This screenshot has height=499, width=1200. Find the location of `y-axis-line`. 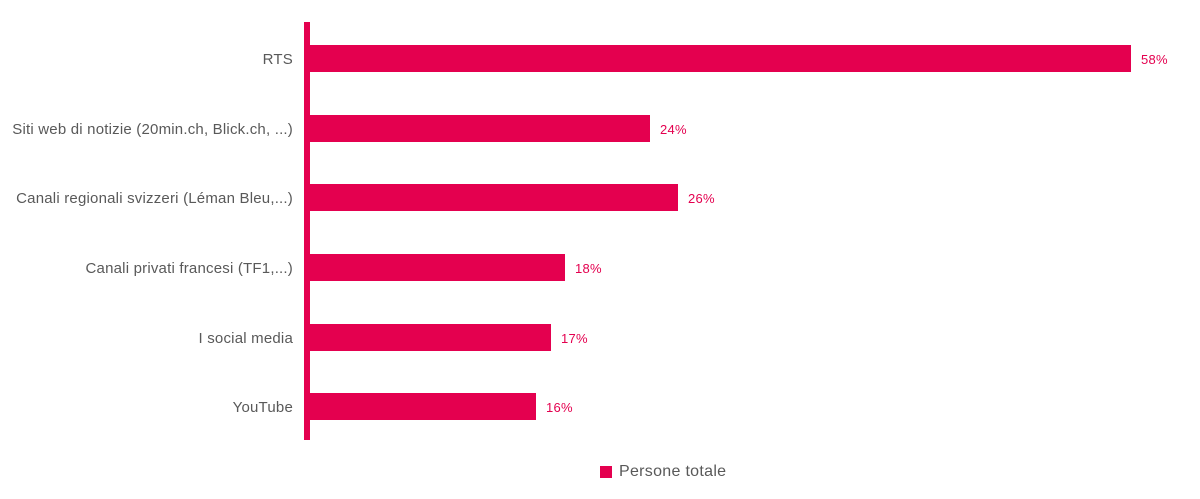

y-axis-line is located at coordinates (307, 231).